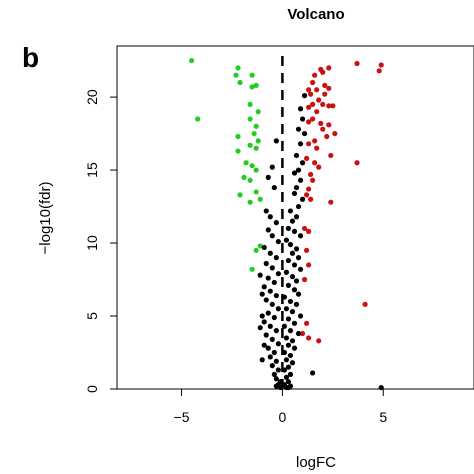 The width and height of the screenshot is (474, 474). I want to click on panel-label: b, so click(30, 57).